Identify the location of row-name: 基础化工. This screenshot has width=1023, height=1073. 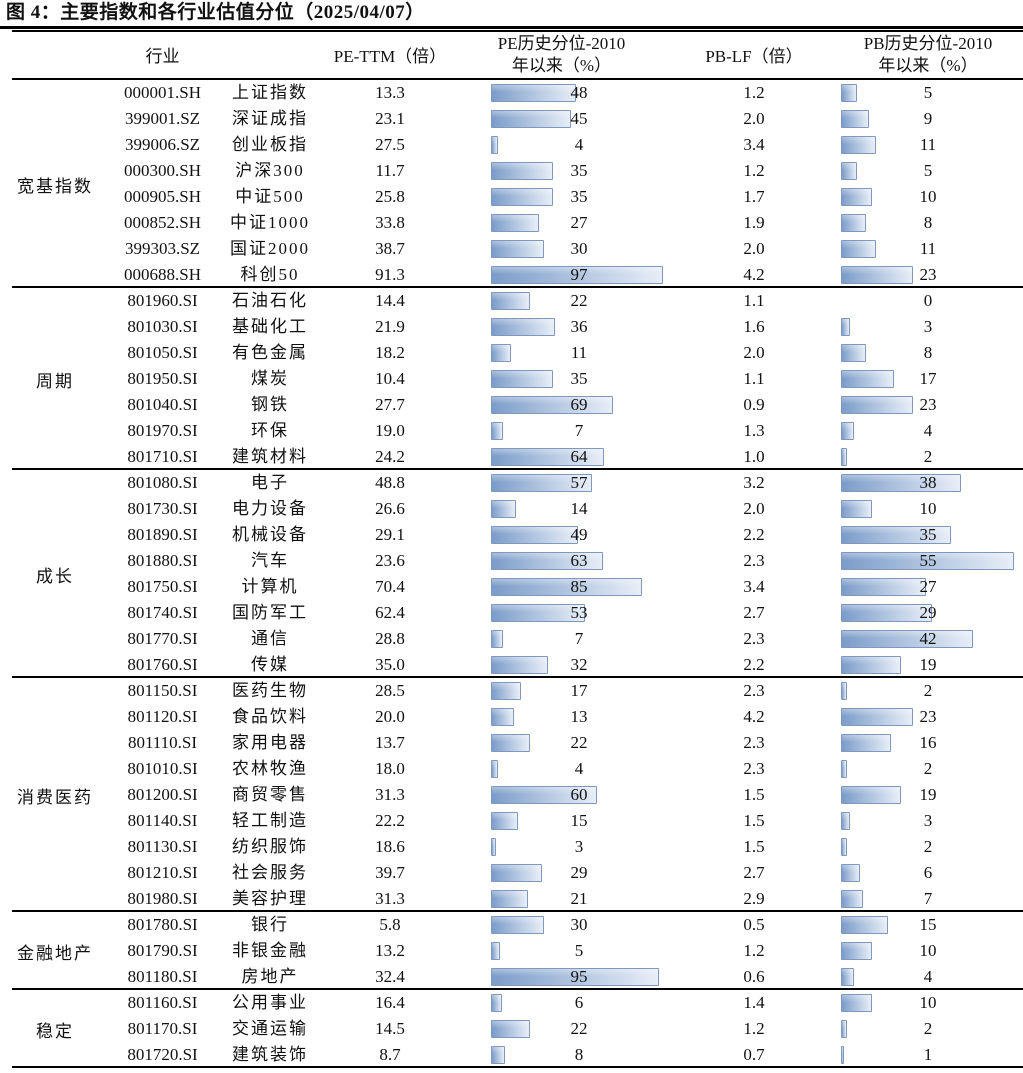
(270, 326).